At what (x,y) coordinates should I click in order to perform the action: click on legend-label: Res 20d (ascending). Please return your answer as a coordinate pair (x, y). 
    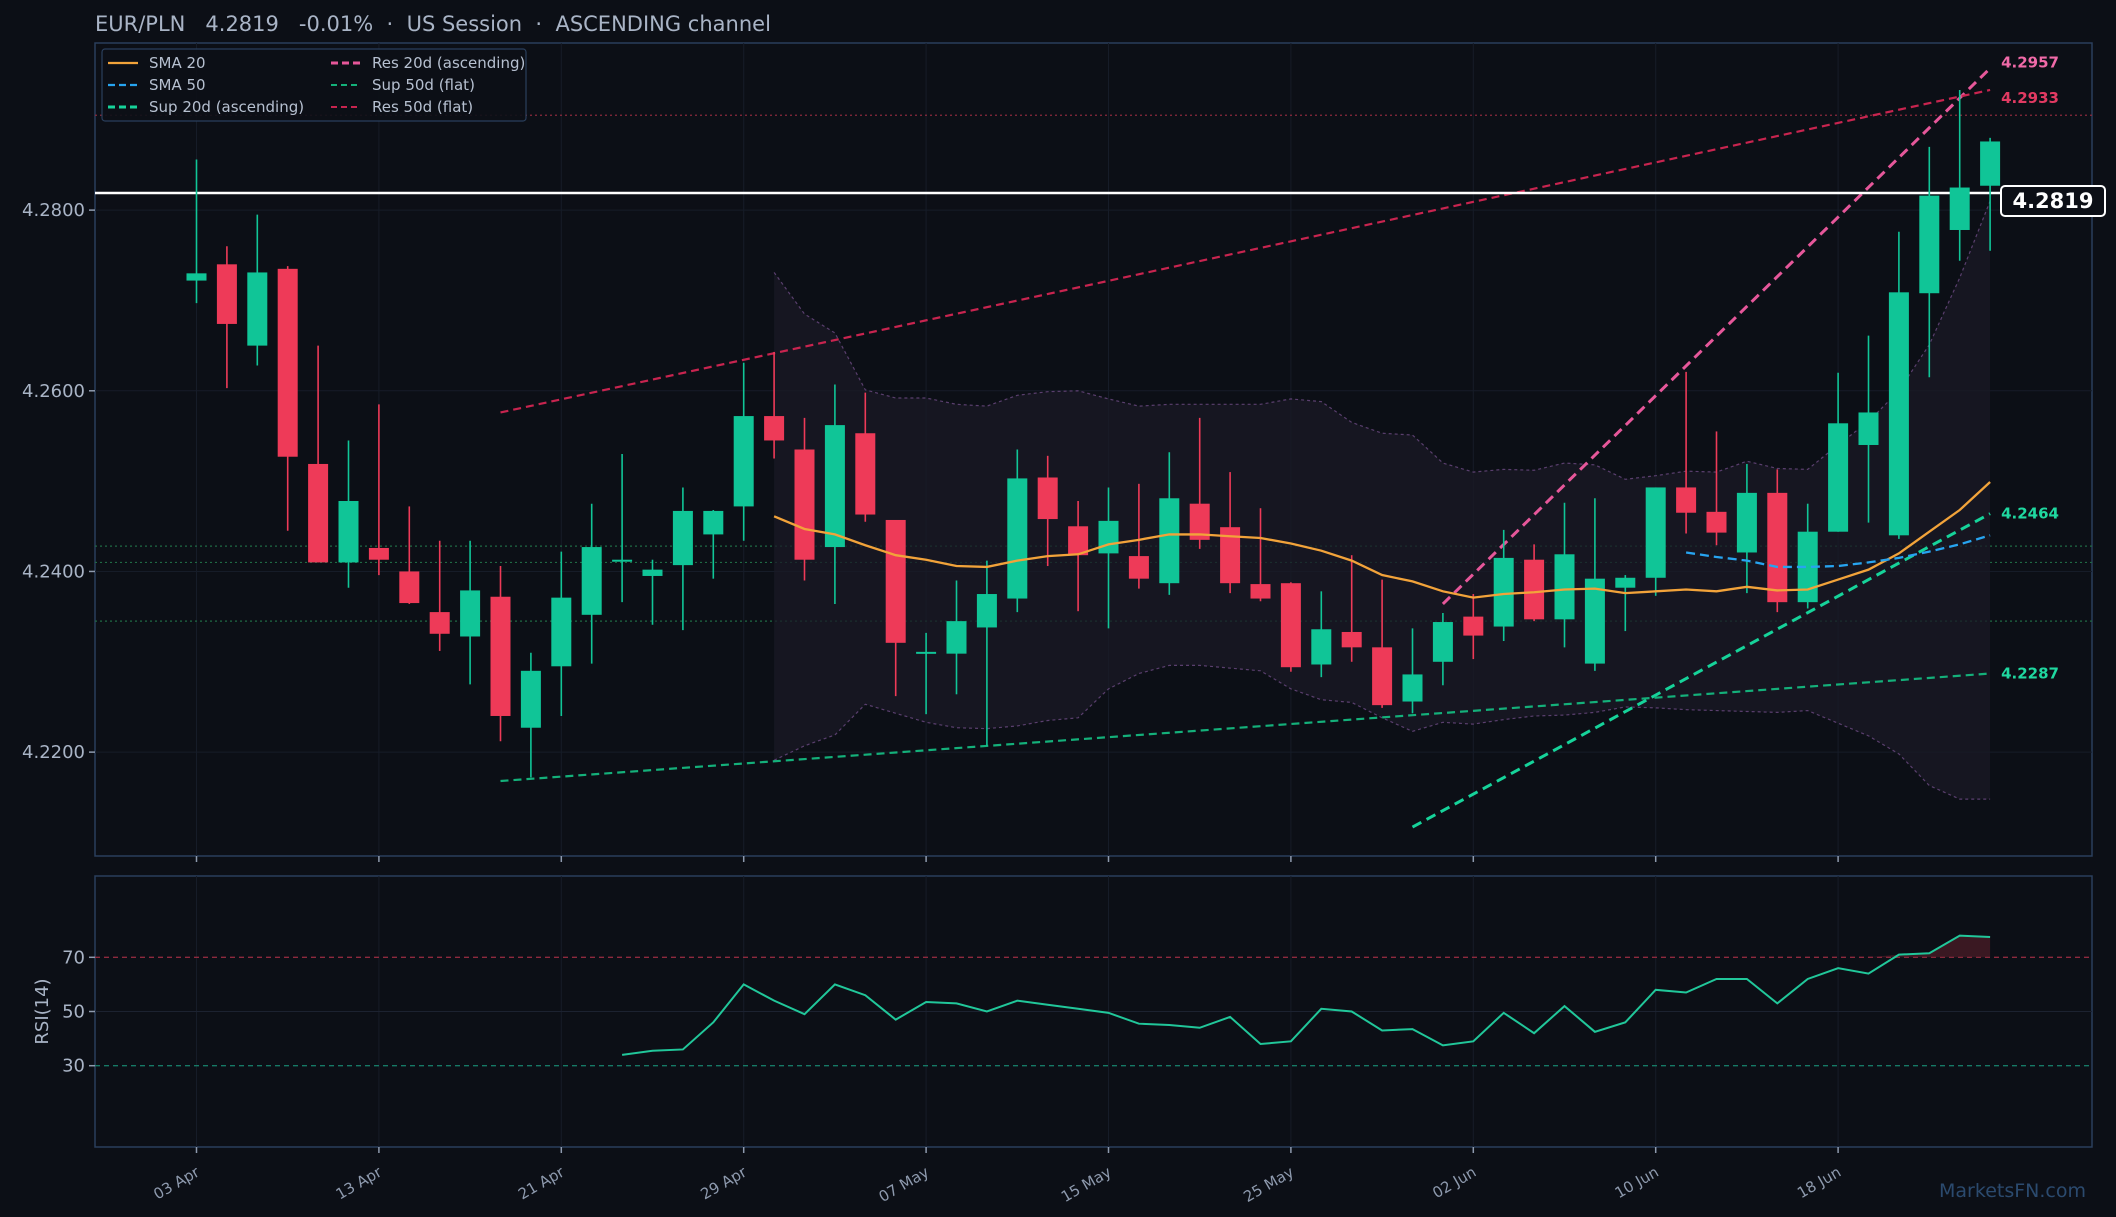
    Looking at the image, I should click on (448, 63).